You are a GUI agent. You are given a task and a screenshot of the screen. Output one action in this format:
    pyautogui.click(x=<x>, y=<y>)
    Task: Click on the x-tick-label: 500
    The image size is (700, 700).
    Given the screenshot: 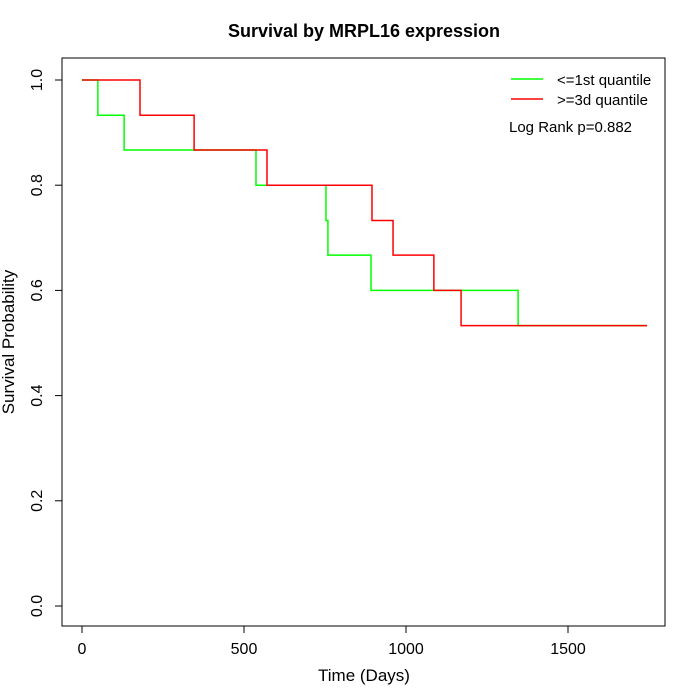 What is the action you would take?
    pyautogui.click(x=244, y=649)
    